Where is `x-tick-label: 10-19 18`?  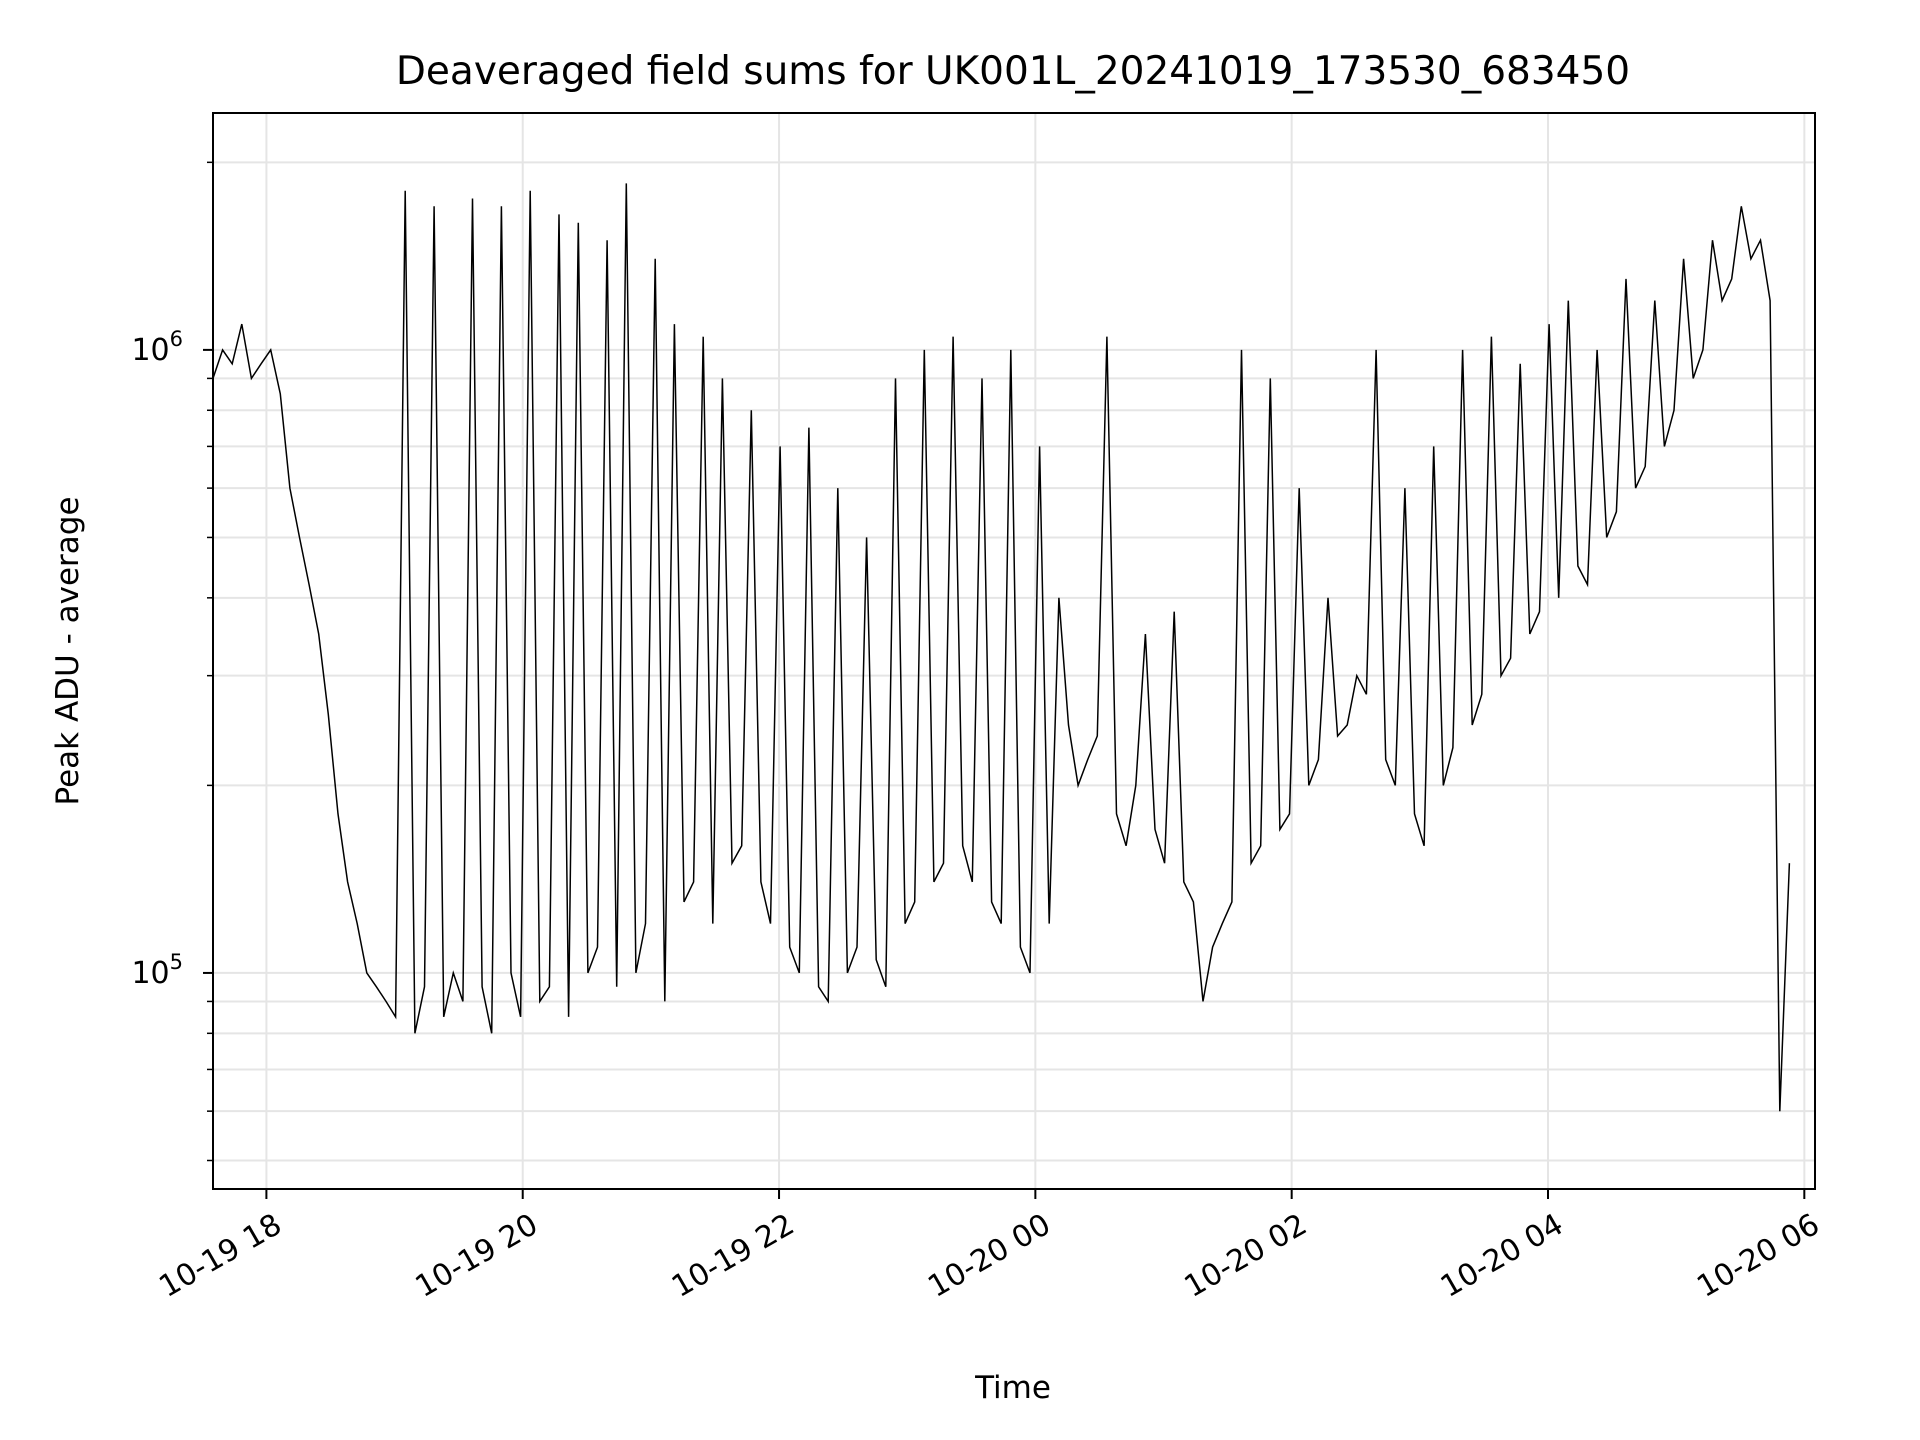
x-tick-label: 10-19 18 is located at coordinates (220, 1256).